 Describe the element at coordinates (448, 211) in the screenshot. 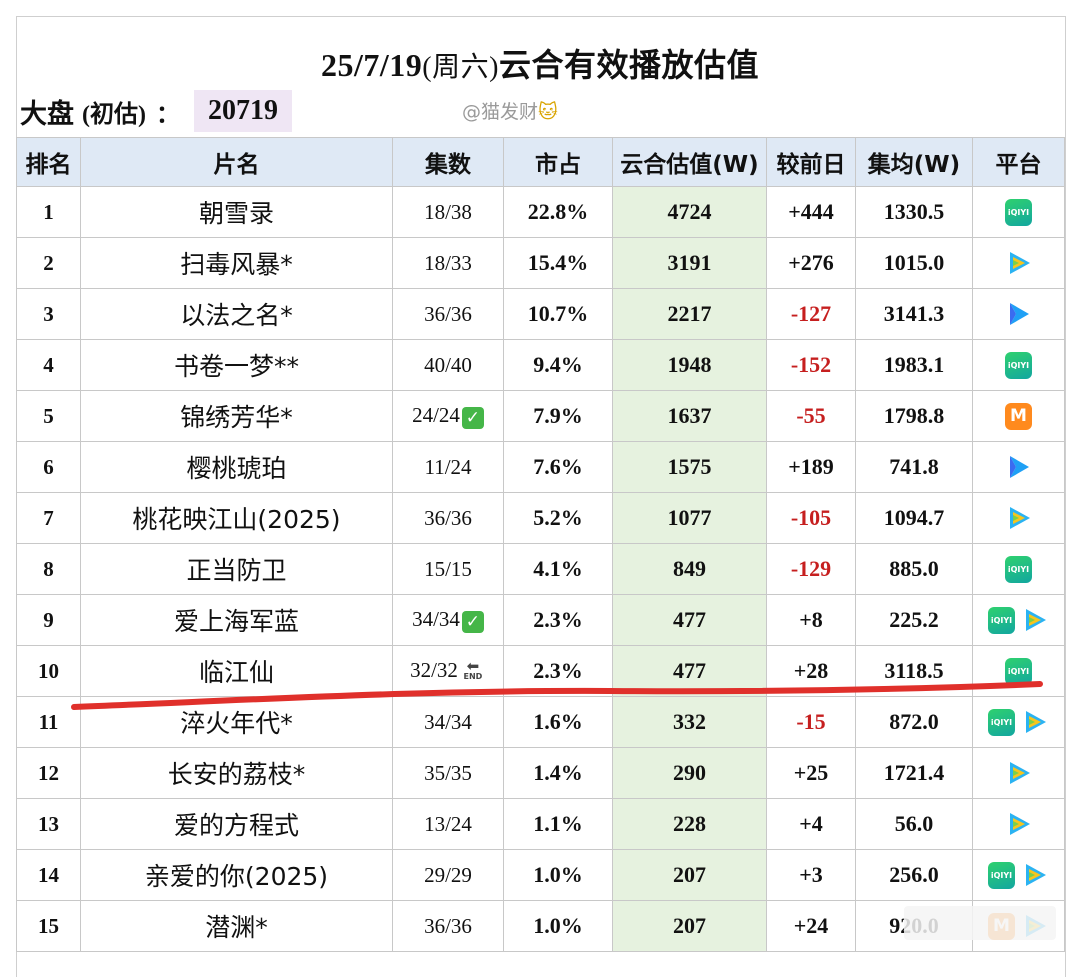

I see `episodes-value: 18/38` at that location.